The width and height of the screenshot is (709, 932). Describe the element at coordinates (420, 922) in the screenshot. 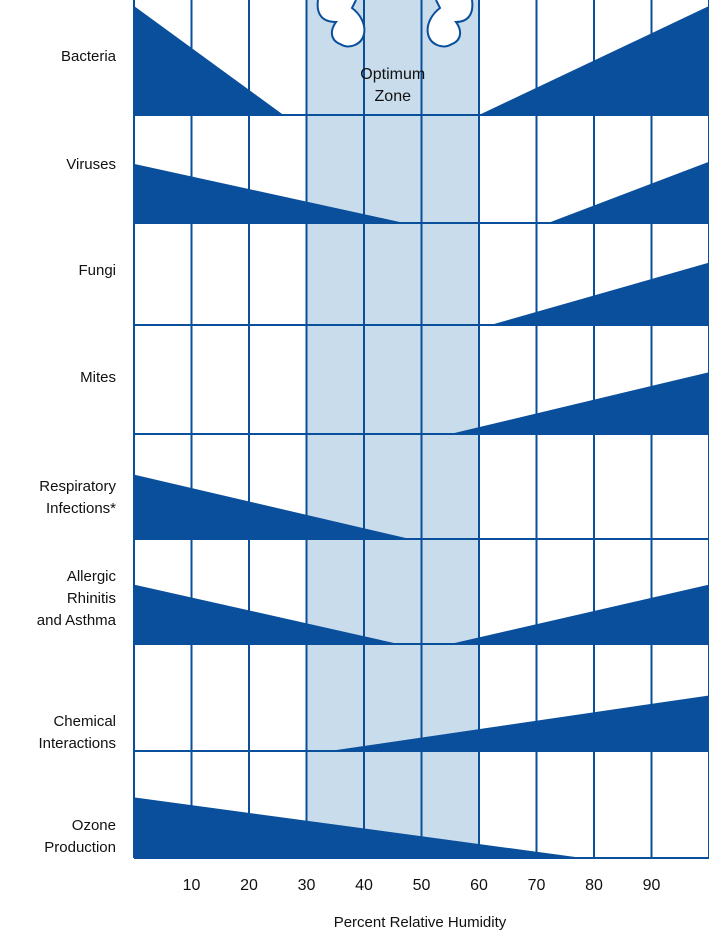

I see `x-axis-title: Percent Relative Humidity` at that location.